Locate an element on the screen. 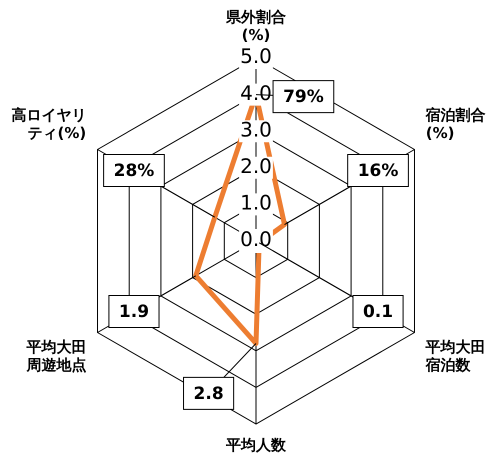 Image resolution: width=495 pixels, height=465 pixels. text: 16% is located at coordinates (378, 170).